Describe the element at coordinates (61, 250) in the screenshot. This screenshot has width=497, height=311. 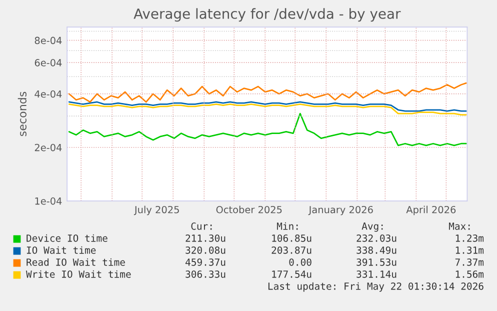
I see `legend-label: IO Wait time` at that location.